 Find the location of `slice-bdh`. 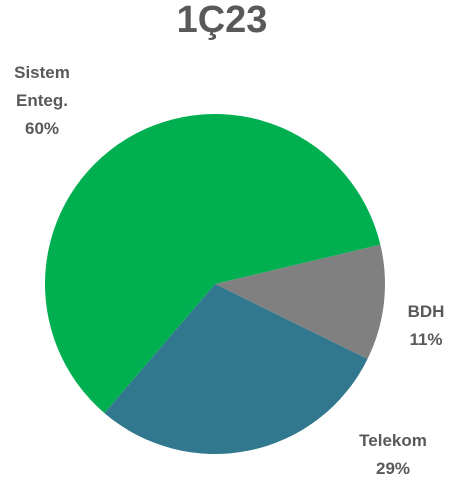

slice-bdh is located at coordinates (300, 302).